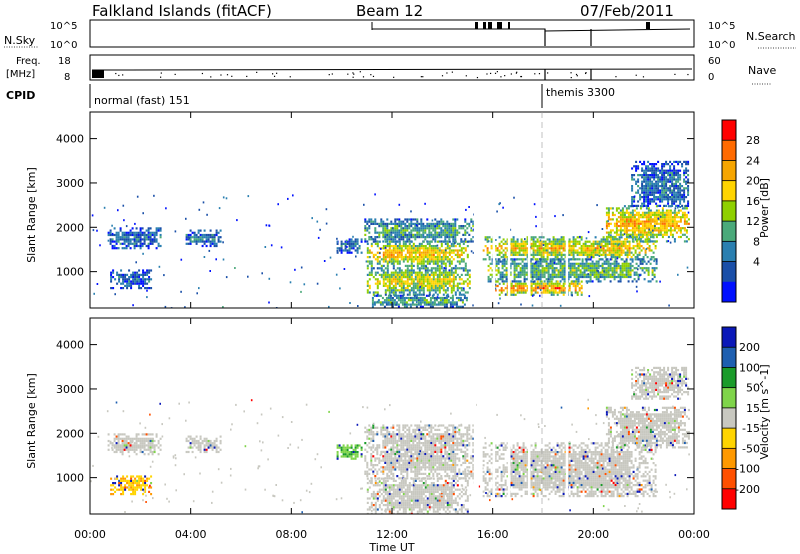  What do you see at coordinates (771, 36) in the screenshot?
I see `nsearch-label: N.Search` at bounding box center [771, 36].